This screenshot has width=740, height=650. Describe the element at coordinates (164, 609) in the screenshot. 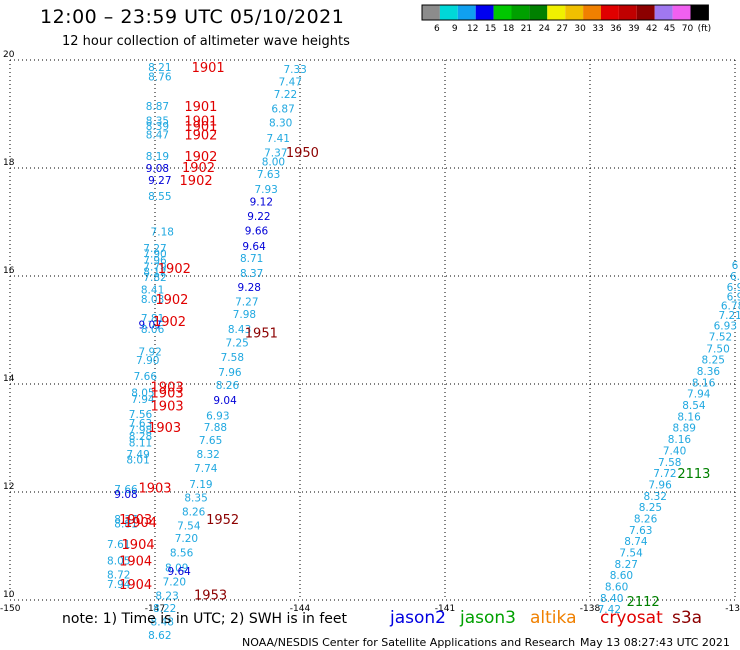

I see `wave-height-point: 8.22` at that location.